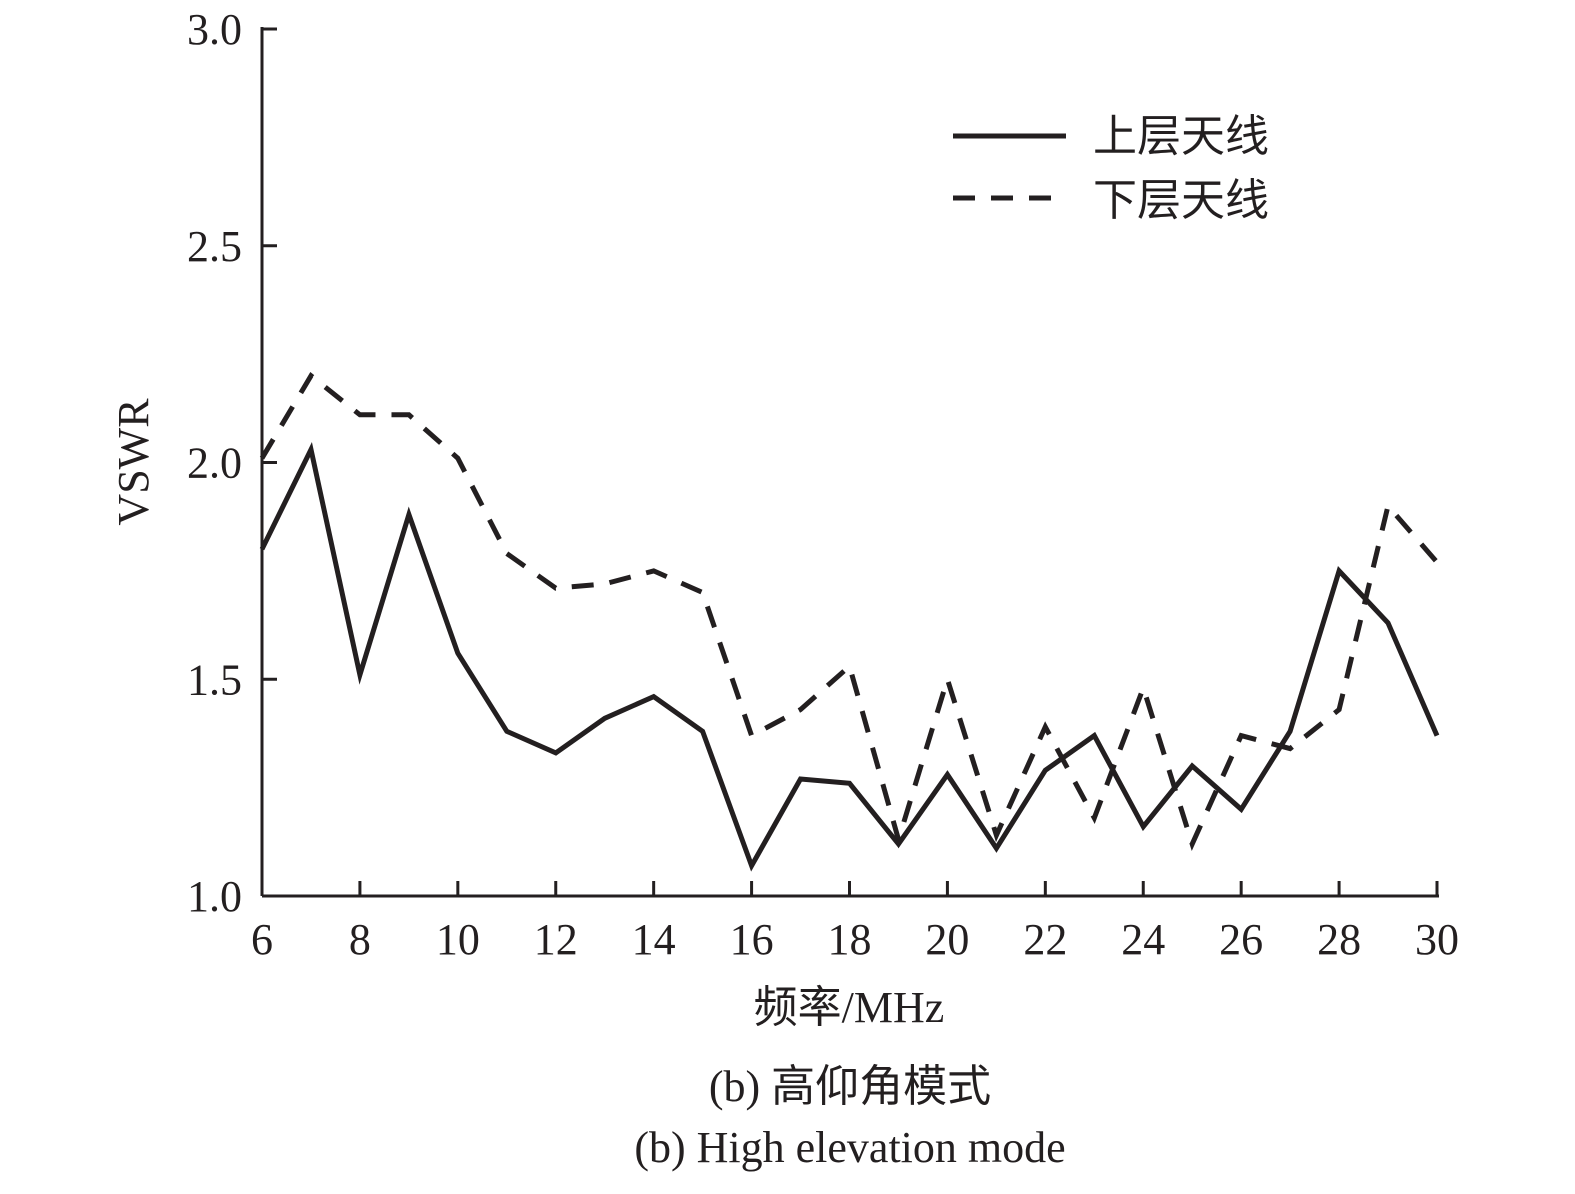 This screenshot has width=1575, height=1194. I want to click on y-tick-label: 2.5, so click(214, 246).